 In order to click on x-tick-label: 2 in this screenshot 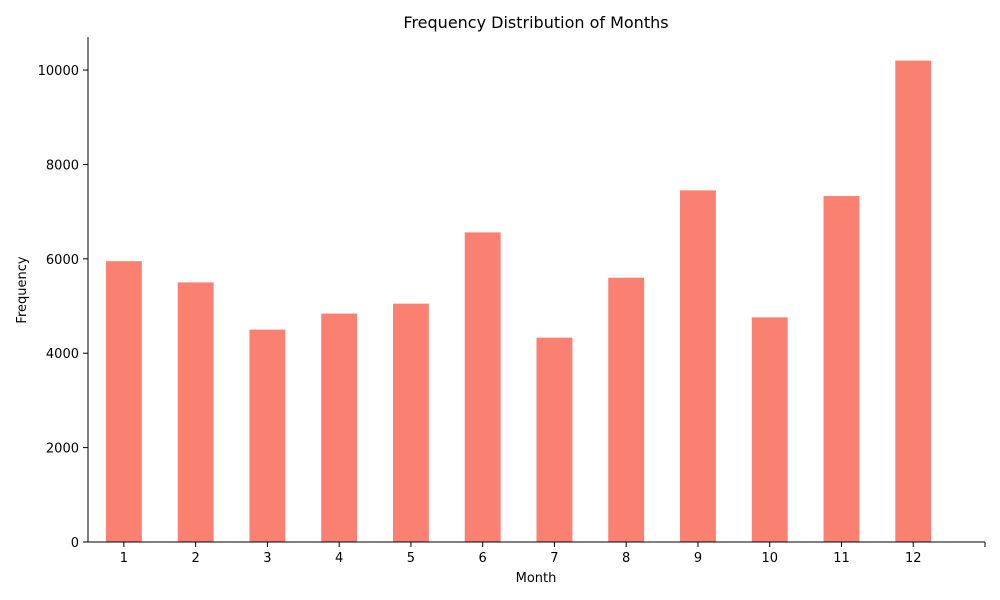, I will do `click(195, 558)`.